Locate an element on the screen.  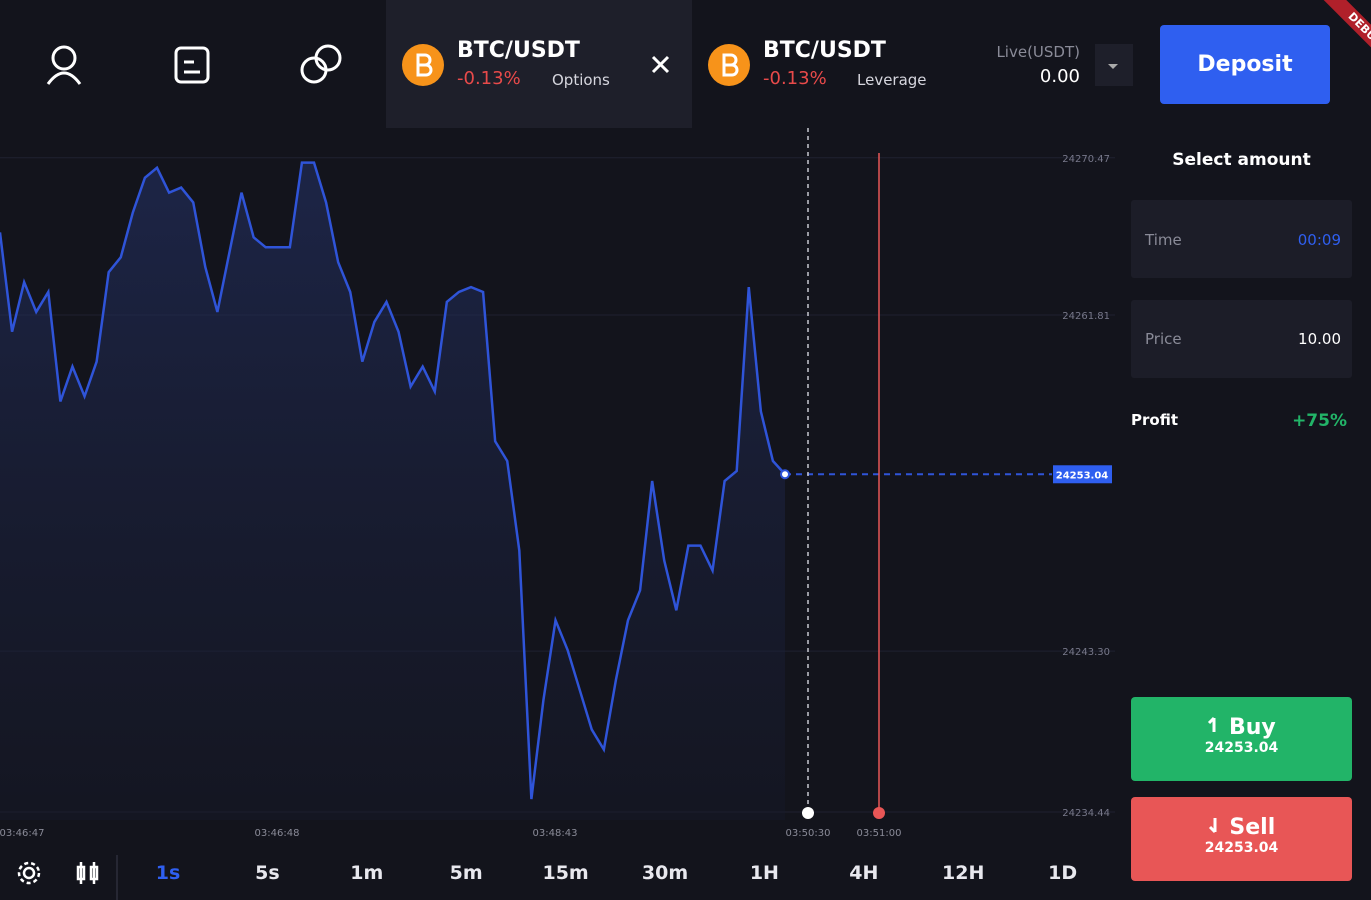
timeframe: 1s is located at coordinates (168, 873).